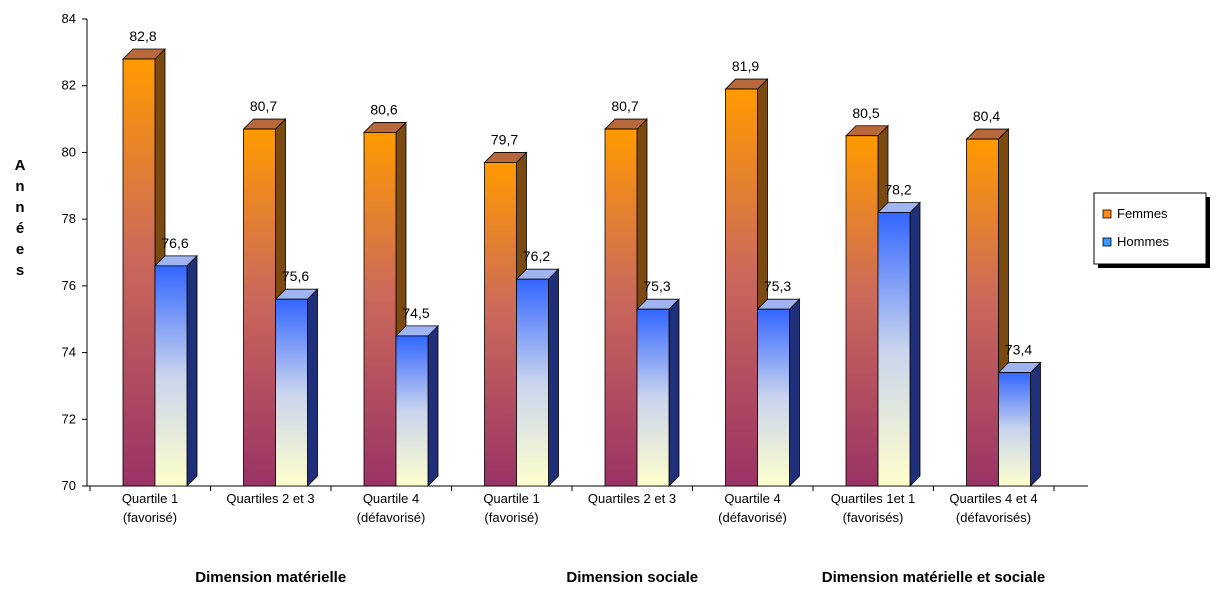  Describe the element at coordinates (897, 189) in the screenshot. I see `value-label-hommes: 78,2` at that location.